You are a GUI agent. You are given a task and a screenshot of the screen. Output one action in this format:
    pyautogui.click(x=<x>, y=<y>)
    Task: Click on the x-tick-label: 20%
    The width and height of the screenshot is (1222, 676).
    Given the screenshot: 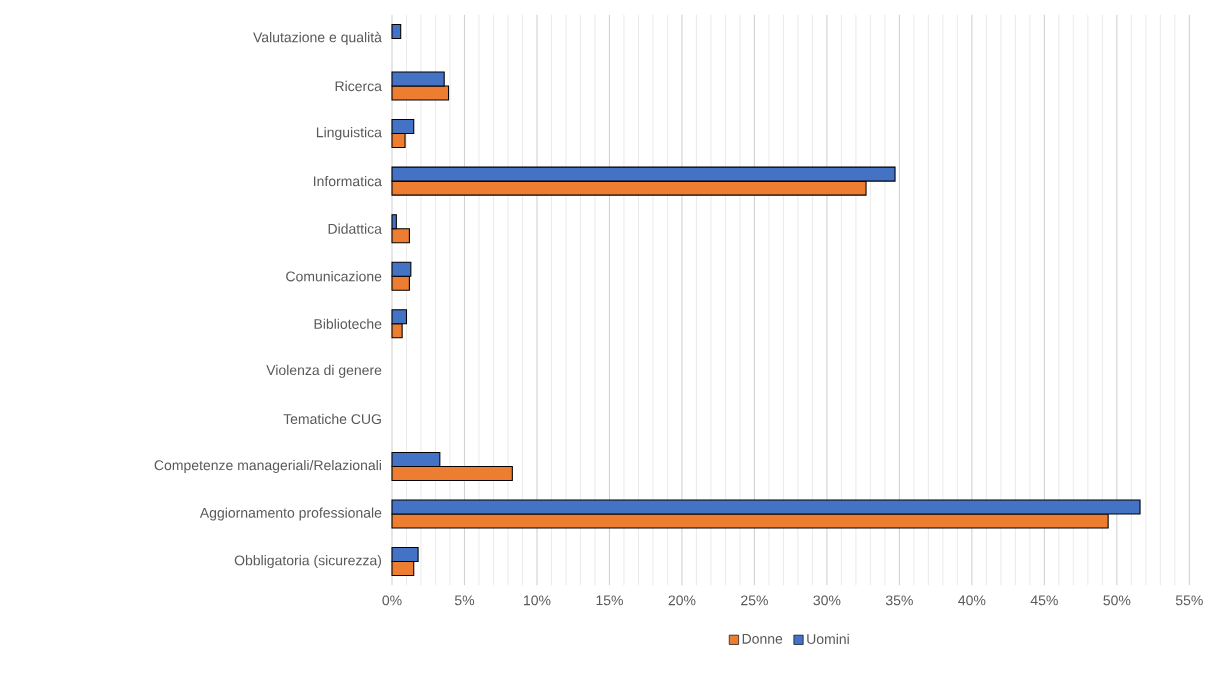 What is the action you would take?
    pyautogui.click(x=682, y=600)
    